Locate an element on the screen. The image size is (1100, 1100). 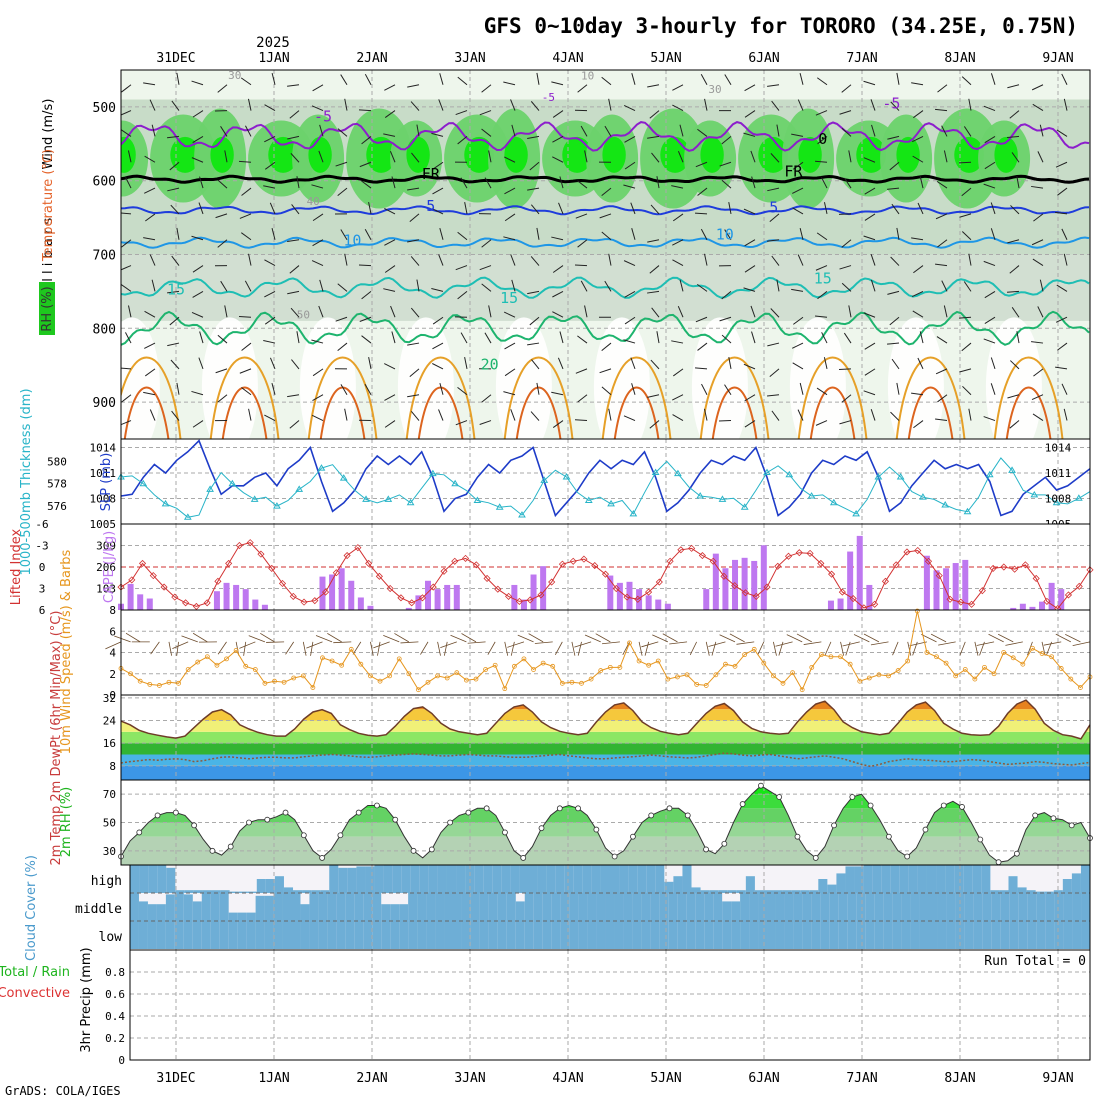
li-tick--3: -3 is located at coordinates (41, 546).